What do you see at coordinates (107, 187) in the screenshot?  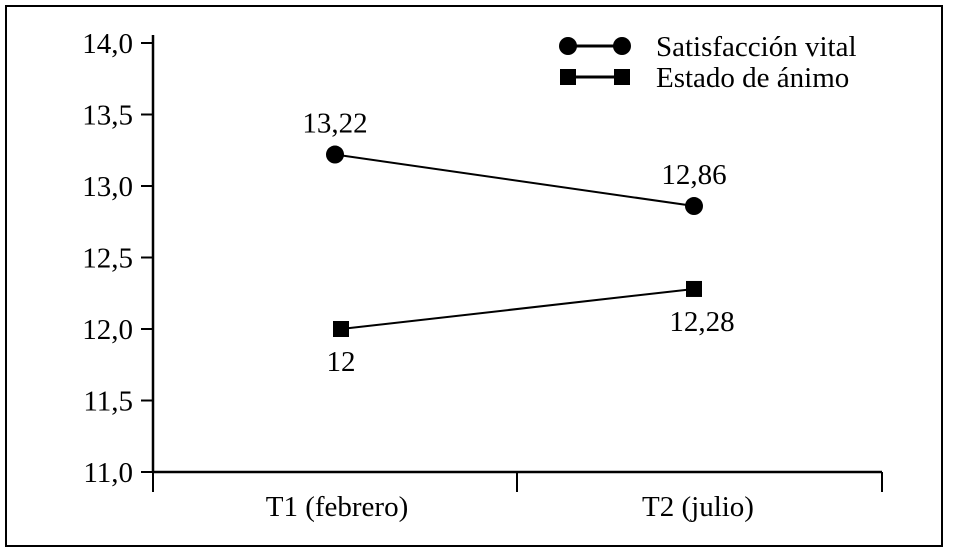 I see `y-tick-label: 13,0` at bounding box center [107, 187].